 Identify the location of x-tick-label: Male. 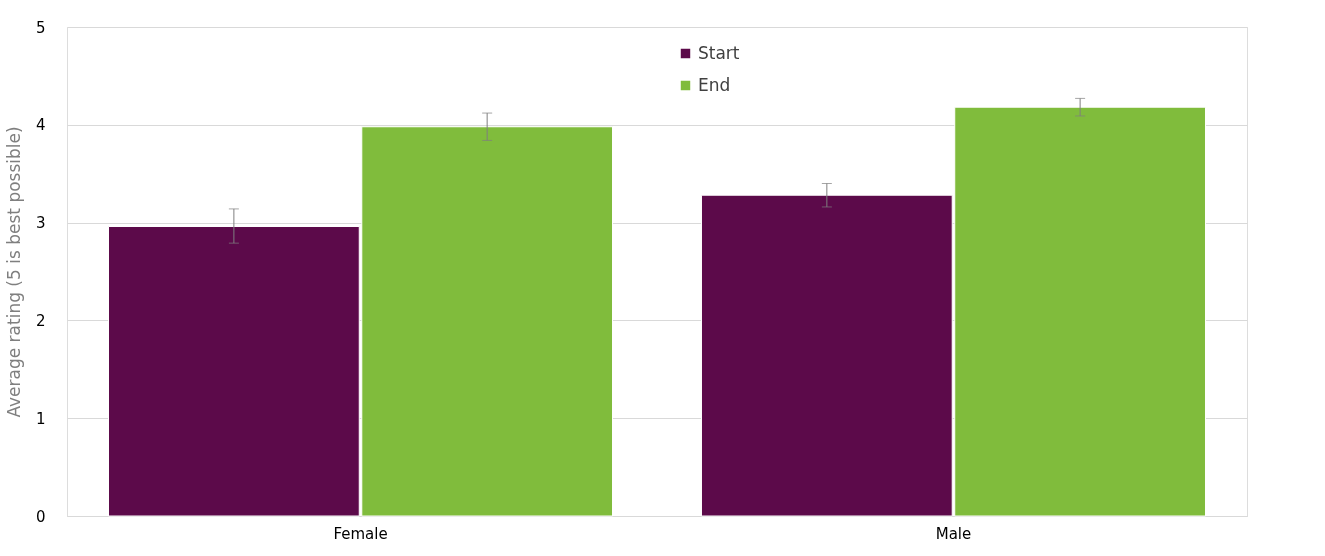
(953, 533).